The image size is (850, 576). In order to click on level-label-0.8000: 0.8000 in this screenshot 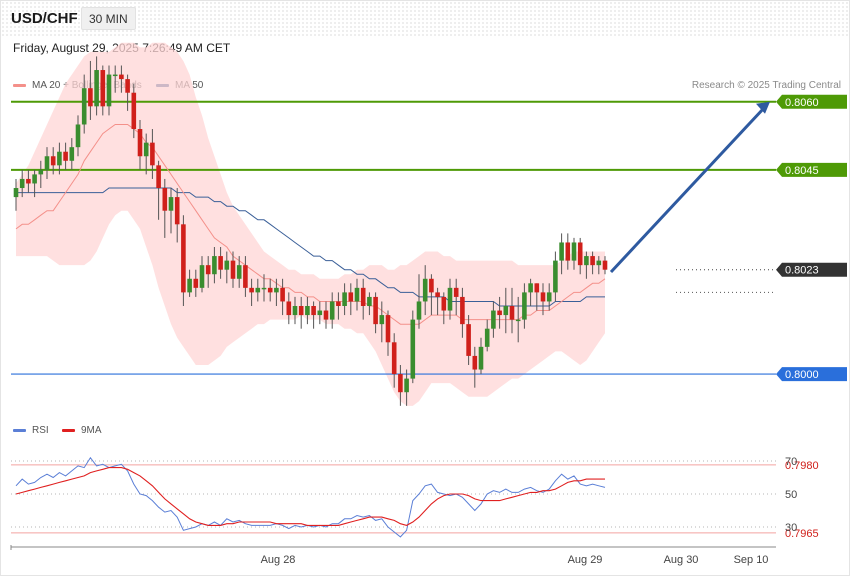, I will do `click(811, 374)`.